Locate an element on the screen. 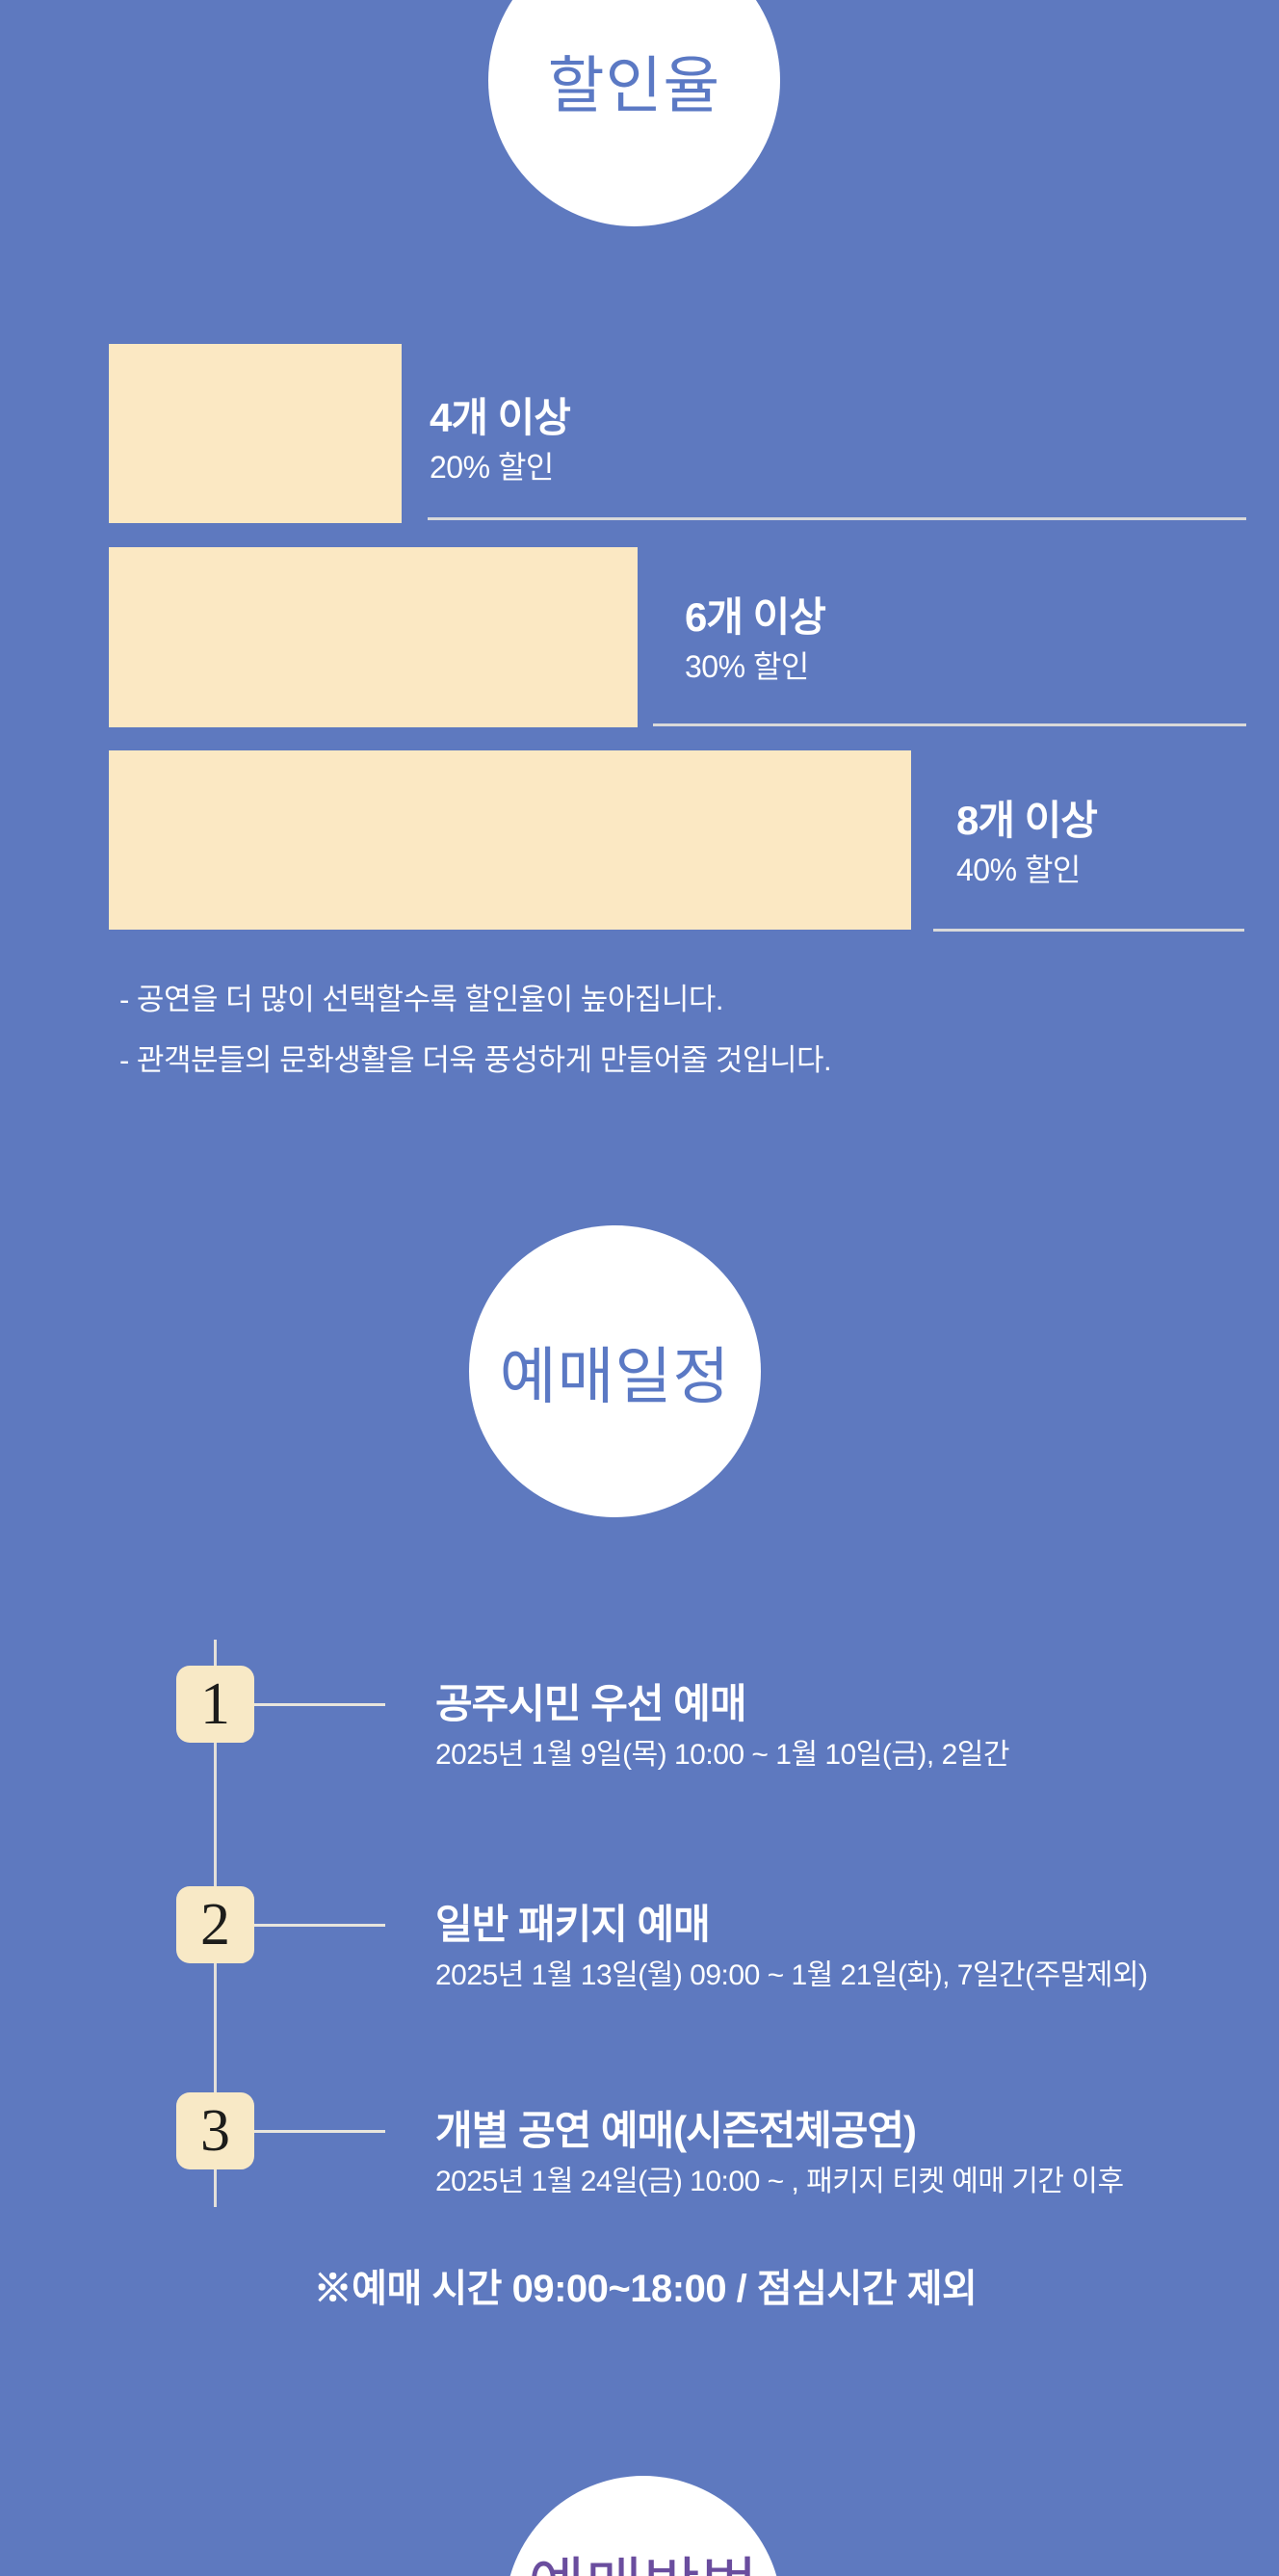 The image size is (1279, 2576). discount-section-badge: 할인율 is located at coordinates (634, 113).